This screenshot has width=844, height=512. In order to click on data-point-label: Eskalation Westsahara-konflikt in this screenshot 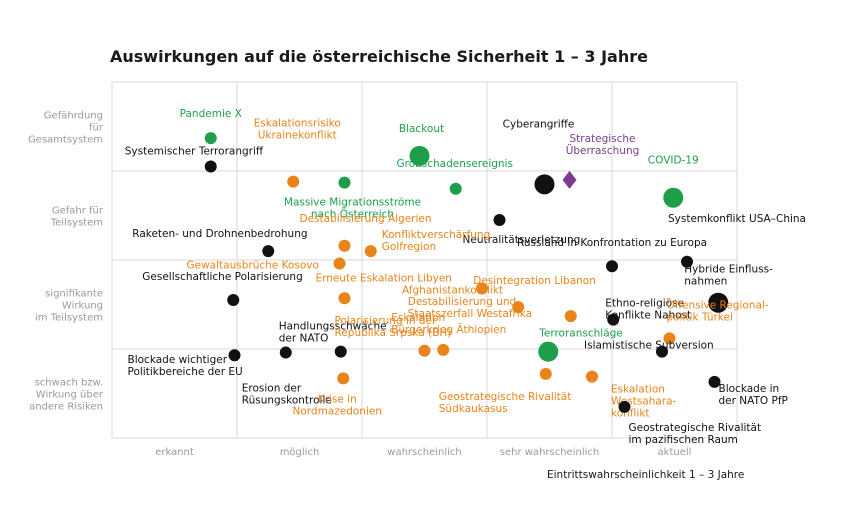, I will do `click(644, 402)`.